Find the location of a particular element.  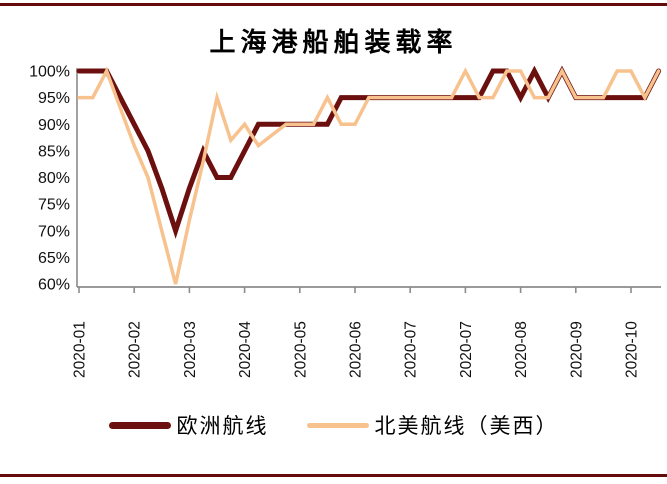

x-axis-label: 2020-10 is located at coordinates (632, 349).